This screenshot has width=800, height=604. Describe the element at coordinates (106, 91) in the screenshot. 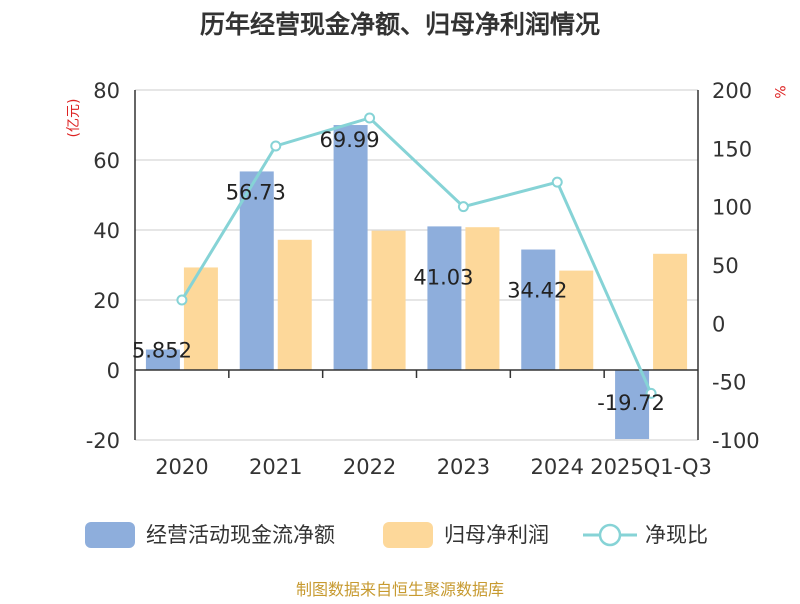

I see `left-axis-tick-label: 80` at that location.